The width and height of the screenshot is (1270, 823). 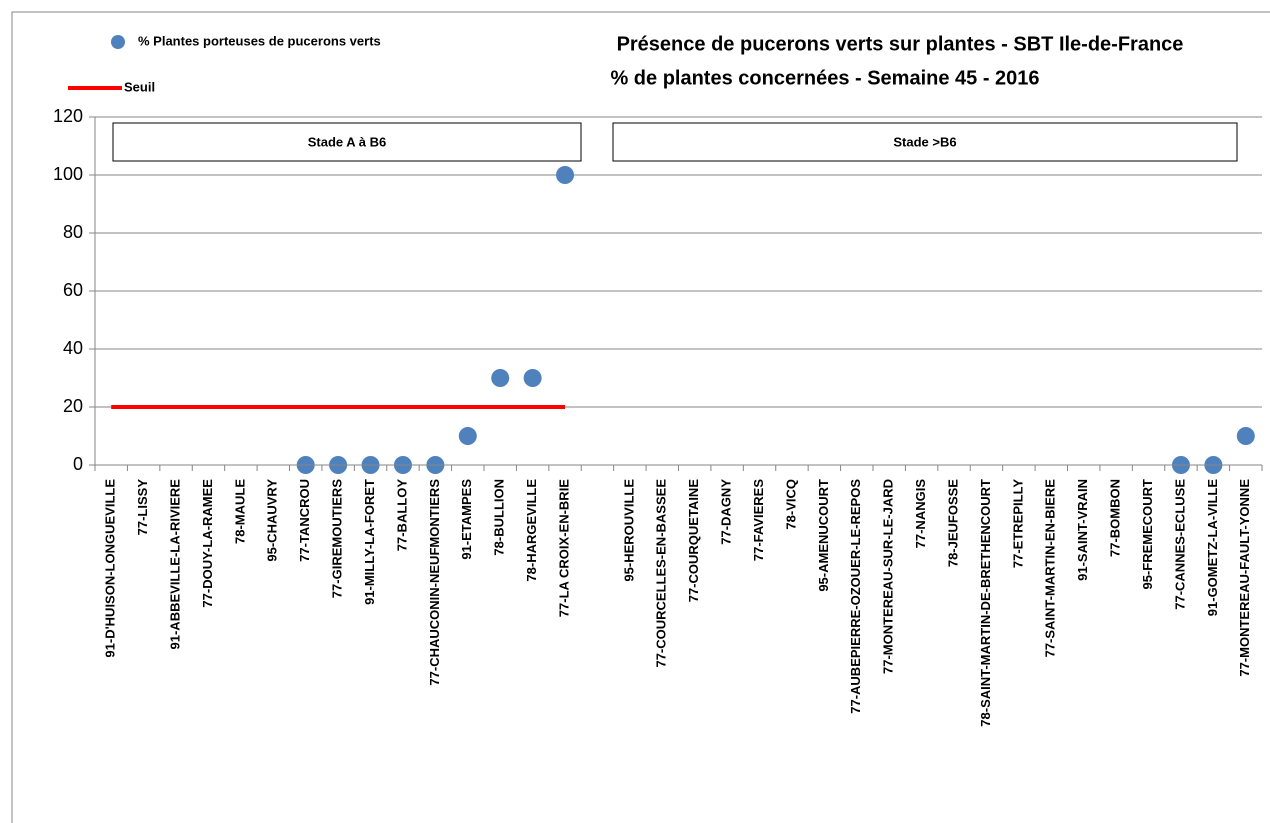 I want to click on x-tick-label: 77-NANGIS, so click(x=920, y=514).